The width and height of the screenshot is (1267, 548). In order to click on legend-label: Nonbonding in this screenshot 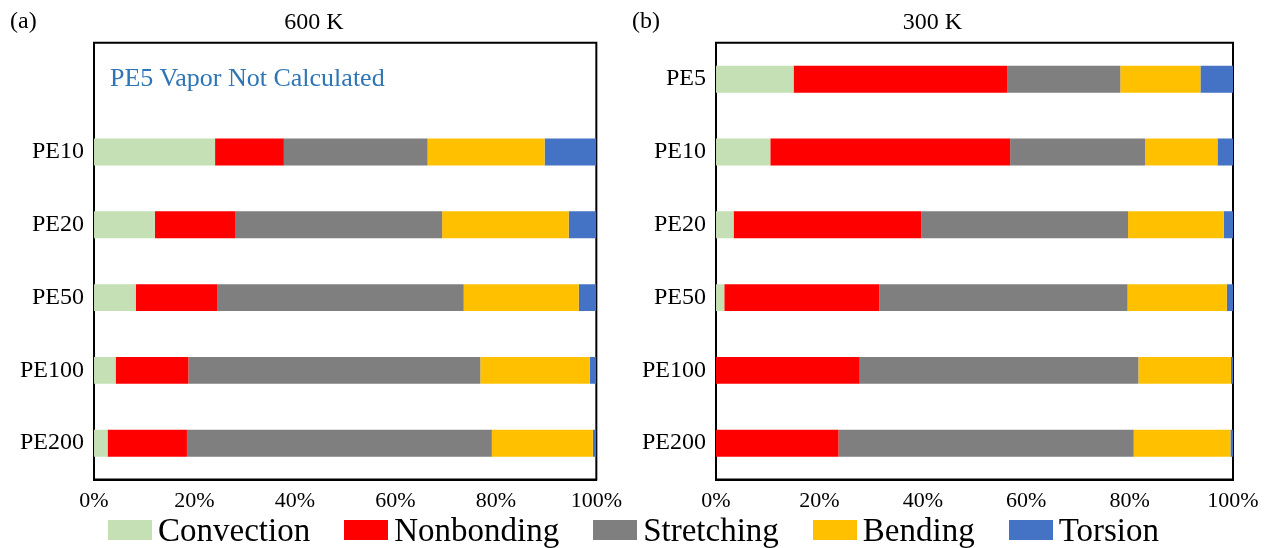, I will do `click(477, 530)`.